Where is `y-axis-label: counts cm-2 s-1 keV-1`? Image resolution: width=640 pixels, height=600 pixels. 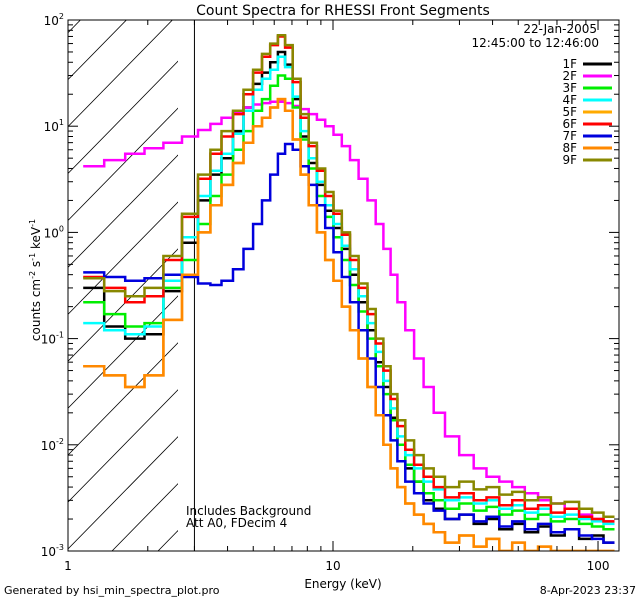 y-axis-label: counts cm-2 s-1 keV-1 is located at coordinates (35, 280).